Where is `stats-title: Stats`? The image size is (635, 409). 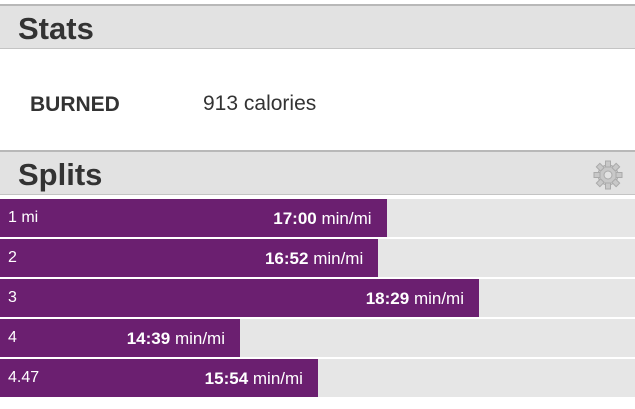 stats-title: Stats is located at coordinates (56, 28).